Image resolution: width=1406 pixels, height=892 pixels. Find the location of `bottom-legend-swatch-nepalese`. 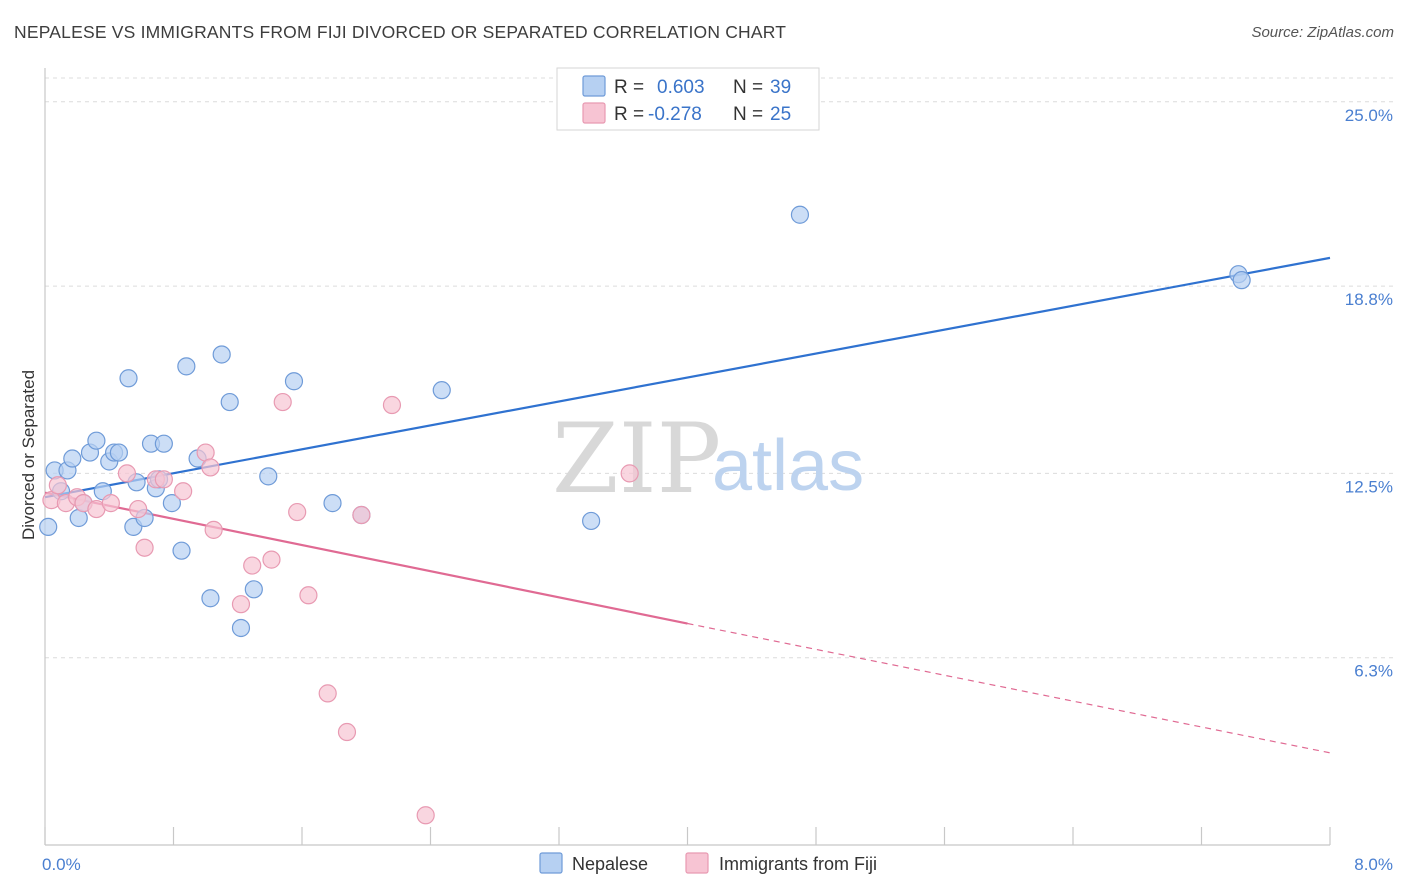

bottom-legend-swatch-nepalese is located at coordinates (551, 863).